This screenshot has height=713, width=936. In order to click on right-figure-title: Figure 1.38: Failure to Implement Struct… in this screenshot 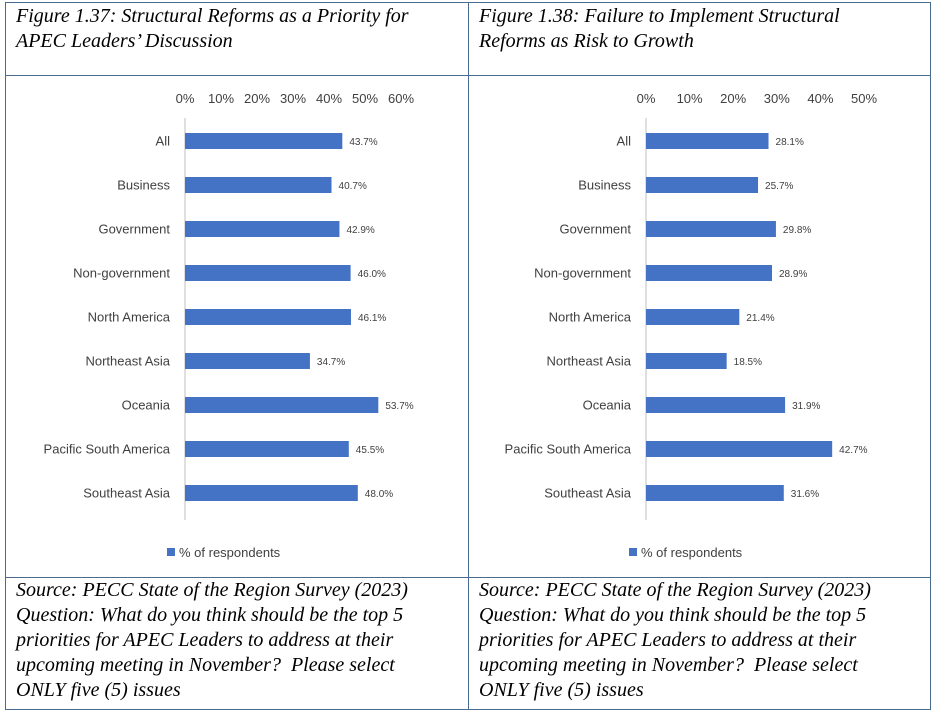, I will do `click(659, 28)`.